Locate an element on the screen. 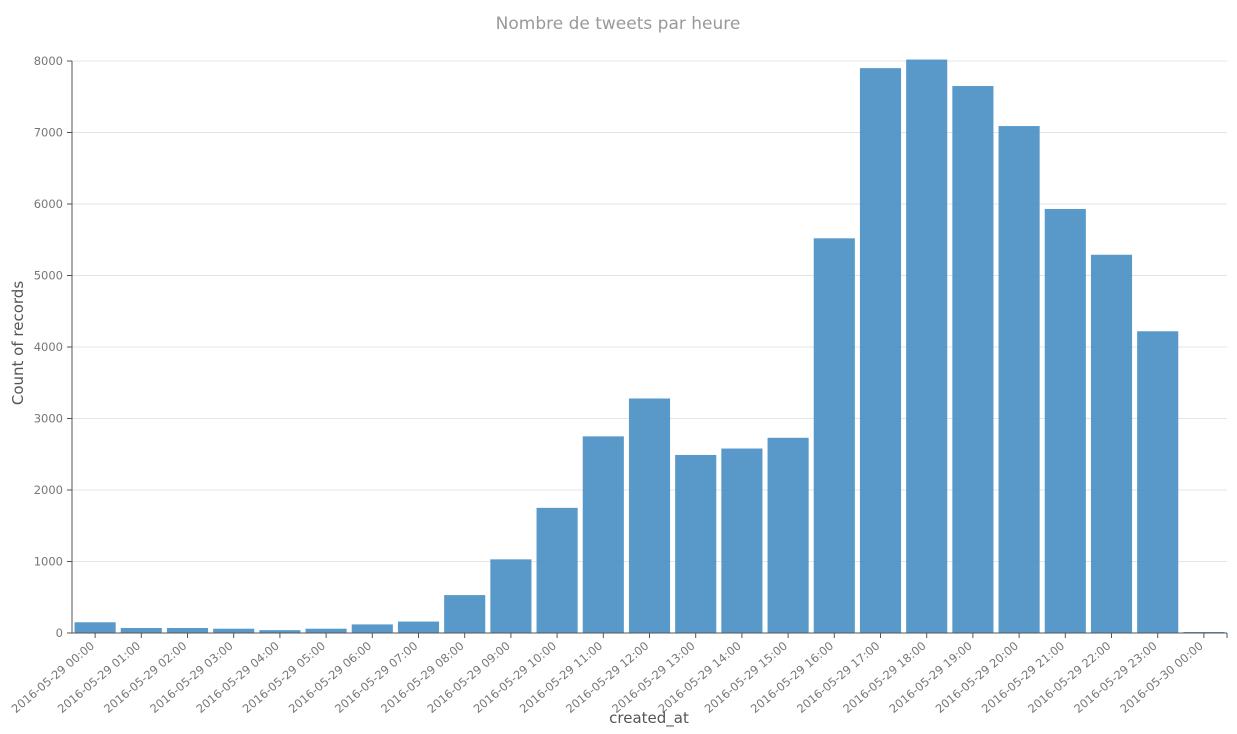 The image size is (1237, 734). y-tick-label: 8000 is located at coordinates (48, 61).